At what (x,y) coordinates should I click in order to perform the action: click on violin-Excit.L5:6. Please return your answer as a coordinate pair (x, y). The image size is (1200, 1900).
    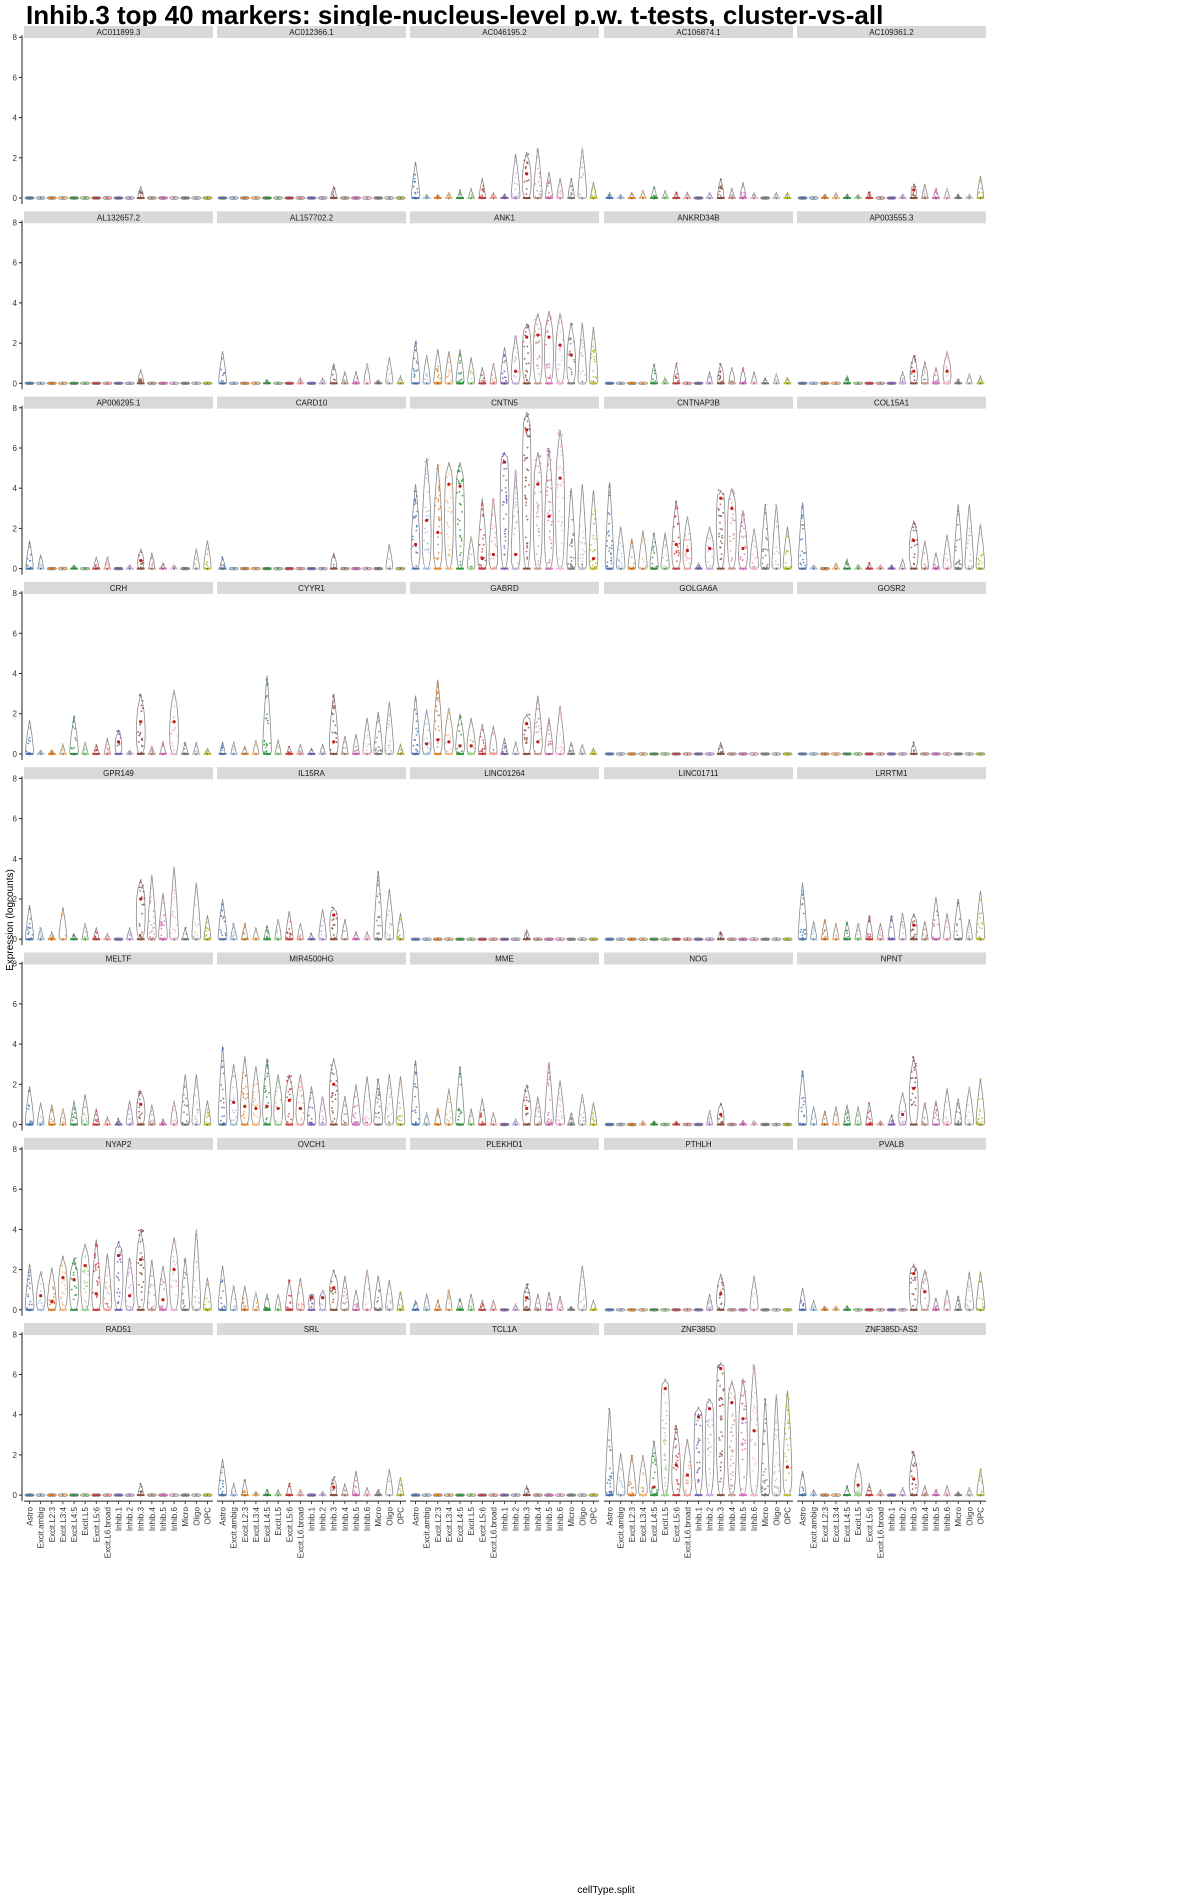
    Looking at the image, I should click on (482, 739).